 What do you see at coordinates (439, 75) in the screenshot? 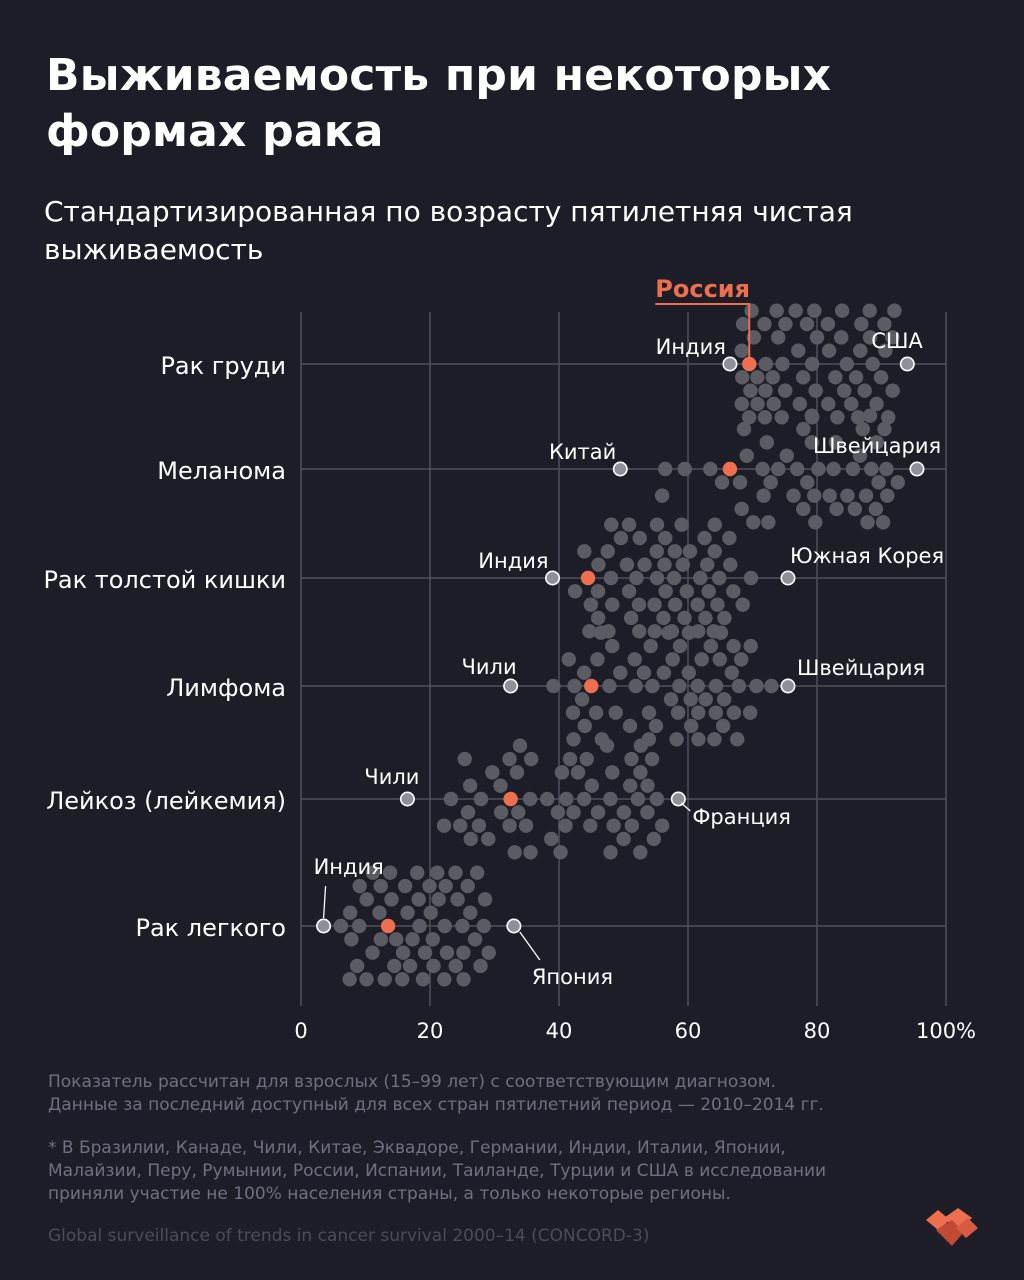
I see `title-line: Выживаемость при некоторых` at bounding box center [439, 75].